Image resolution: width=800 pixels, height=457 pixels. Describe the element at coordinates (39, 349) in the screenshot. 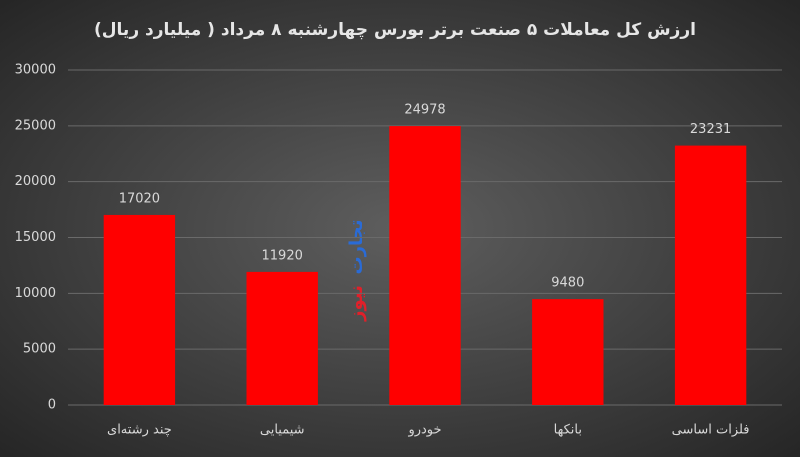

I see `y-tick-label: 5000` at that location.